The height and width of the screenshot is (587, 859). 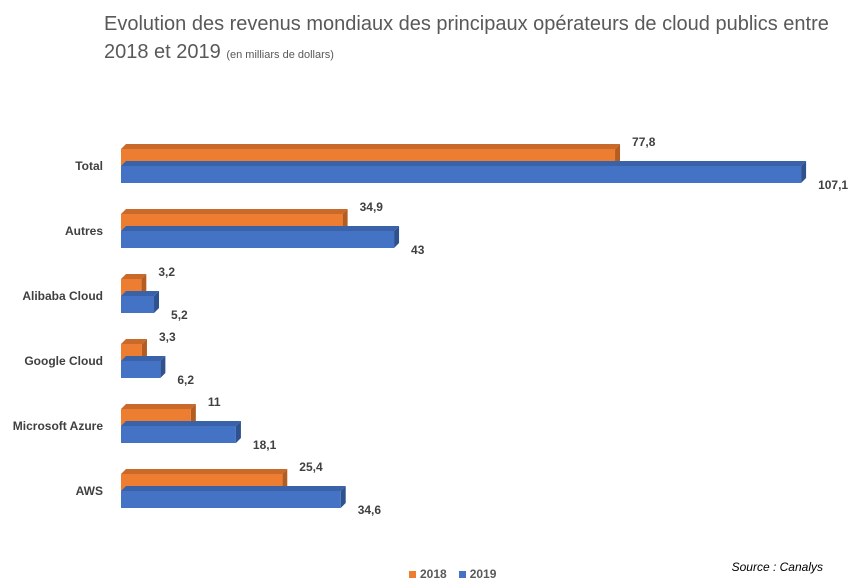 I want to click on bar-top-2019-google-cloud, so click(x=143, y=358).